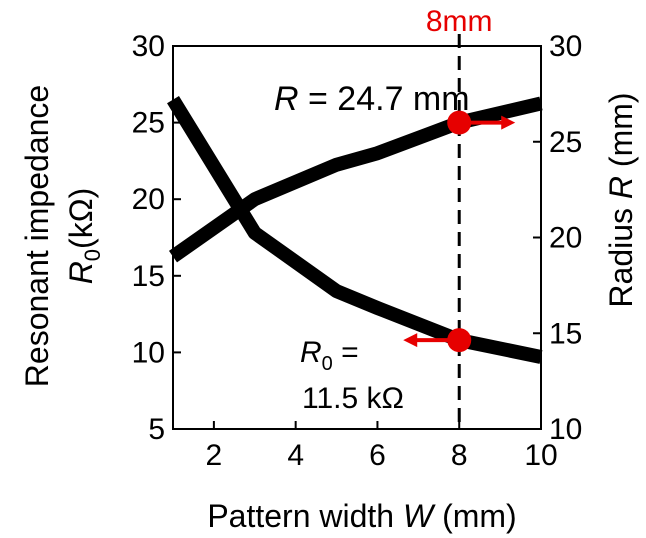 The image size is (646, 538). What do you see at coordinates (295, 455) in the screenshot?
I see `x-tick-label: 4` at bounding box center [295, 455].